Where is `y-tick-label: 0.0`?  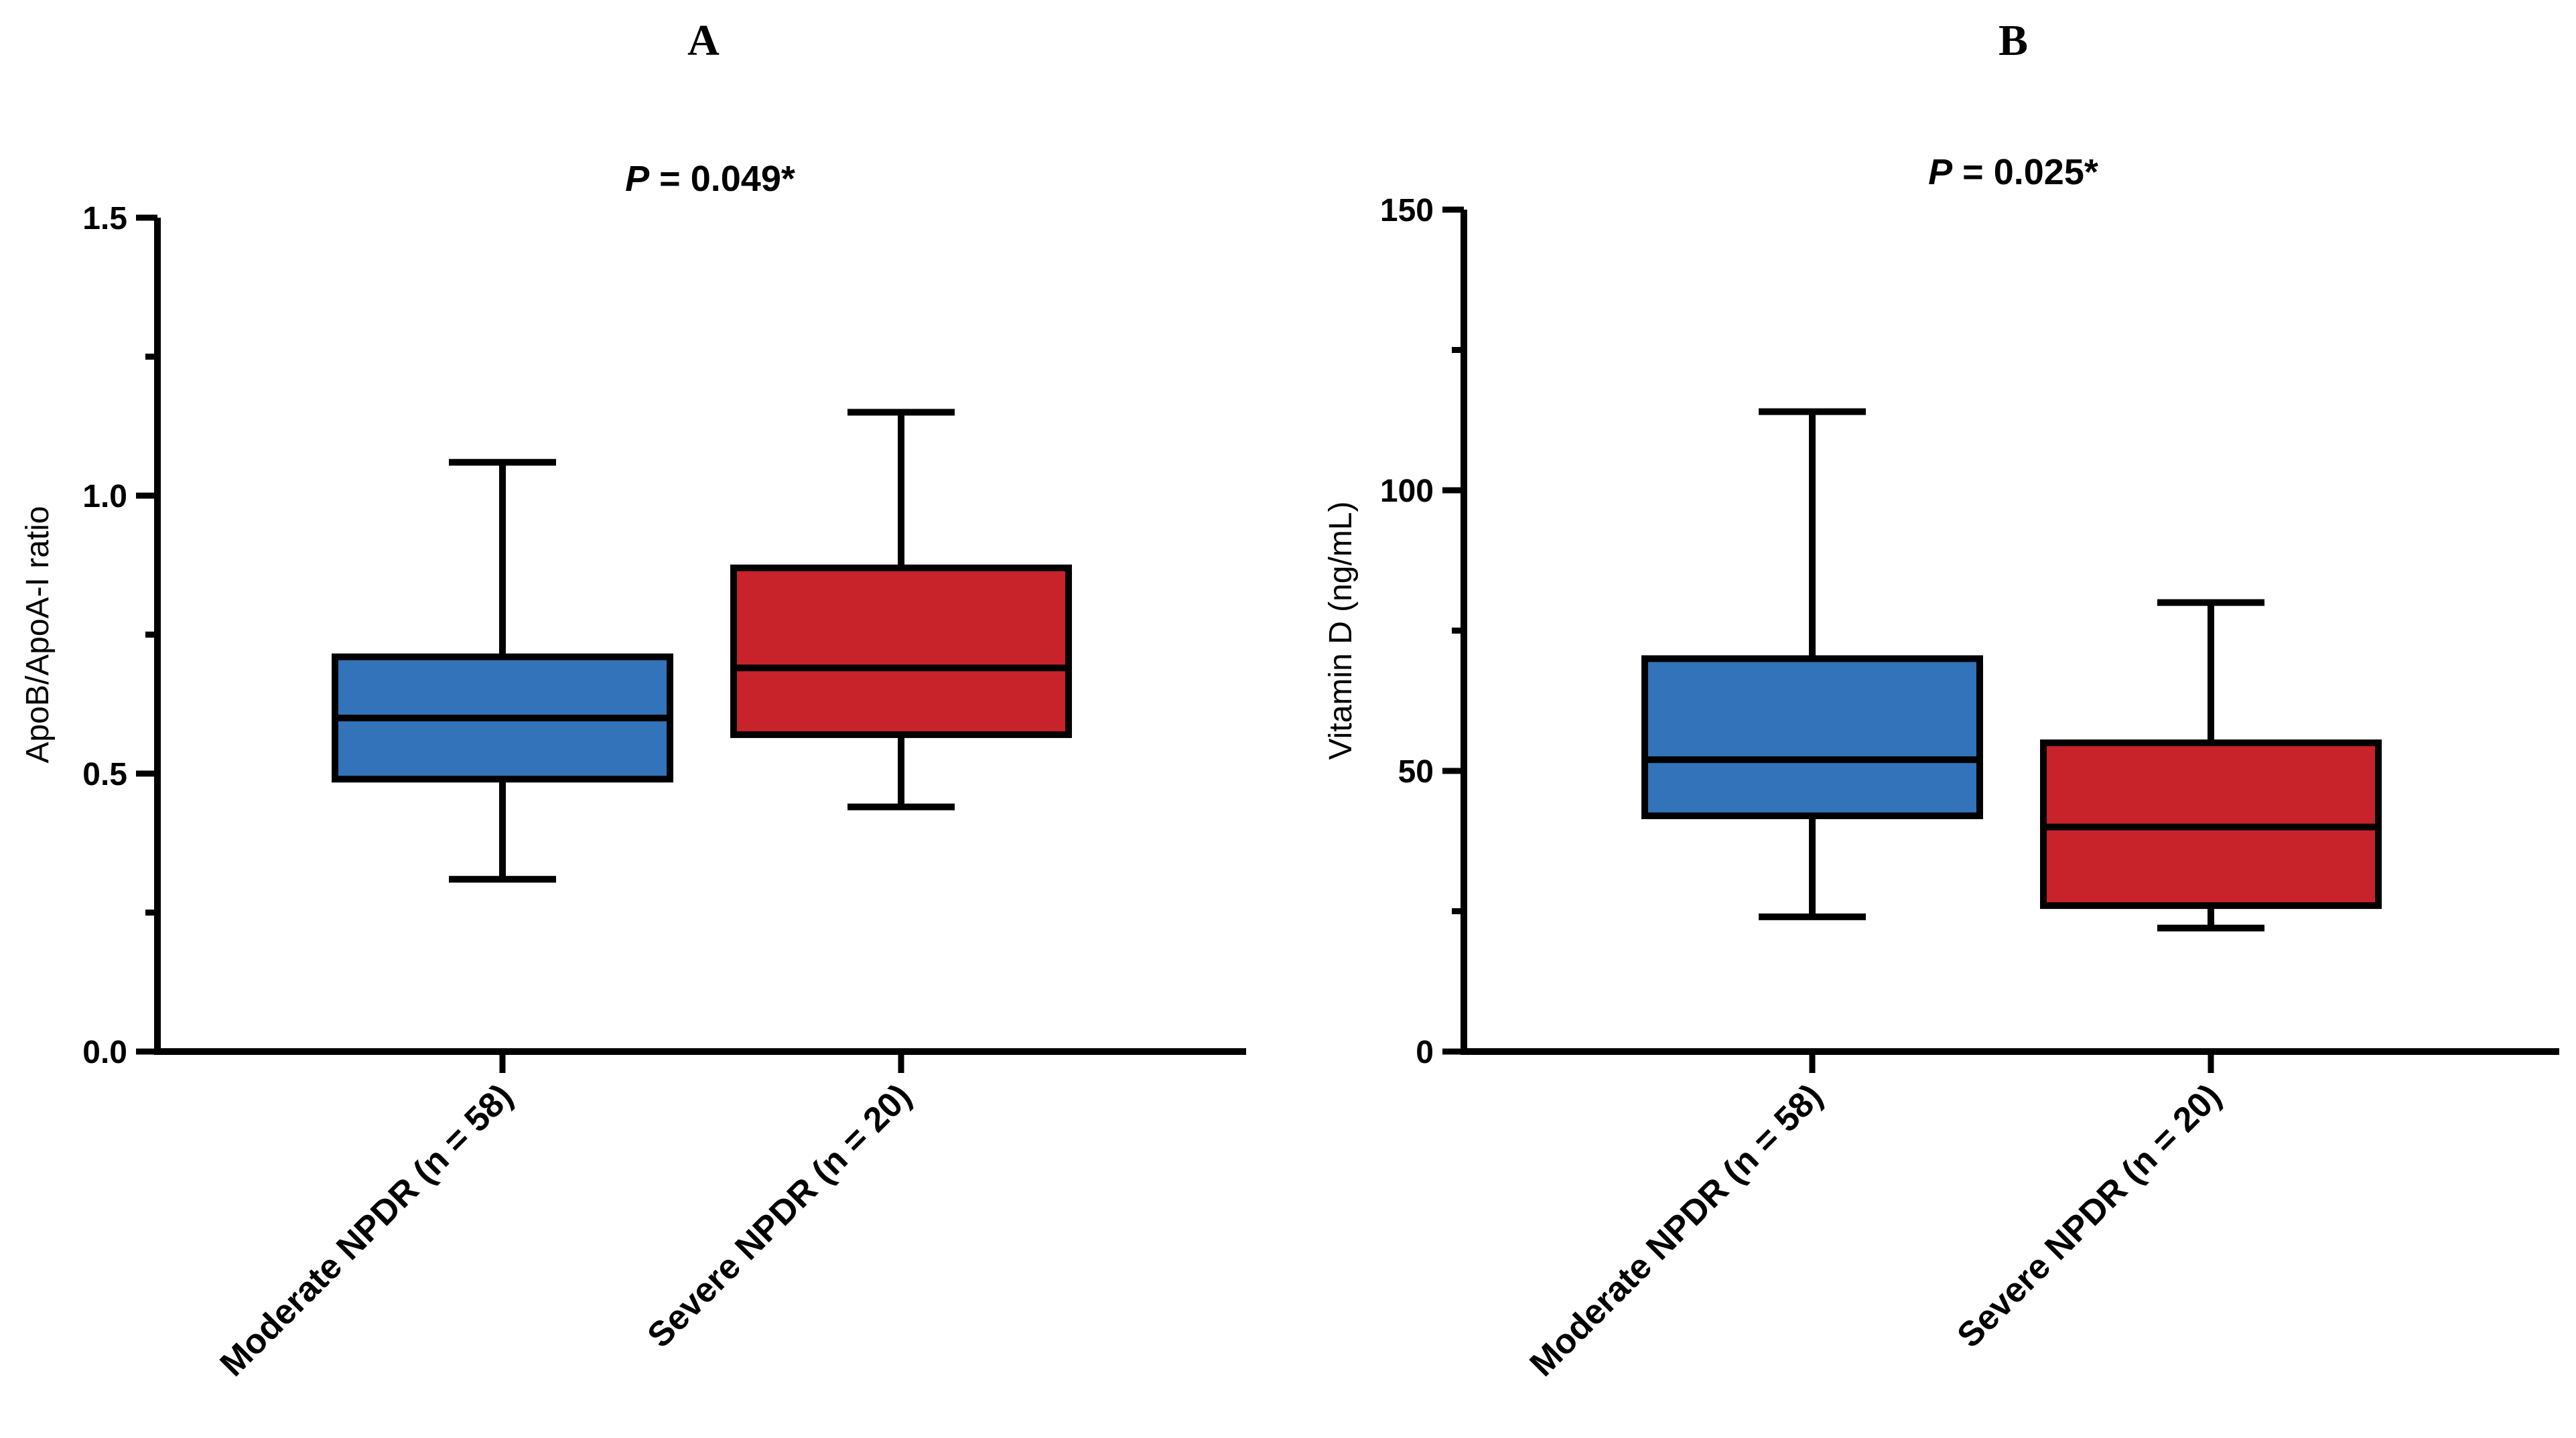 y-tick-label: 0.0 is located at coordinates (104, 1052).